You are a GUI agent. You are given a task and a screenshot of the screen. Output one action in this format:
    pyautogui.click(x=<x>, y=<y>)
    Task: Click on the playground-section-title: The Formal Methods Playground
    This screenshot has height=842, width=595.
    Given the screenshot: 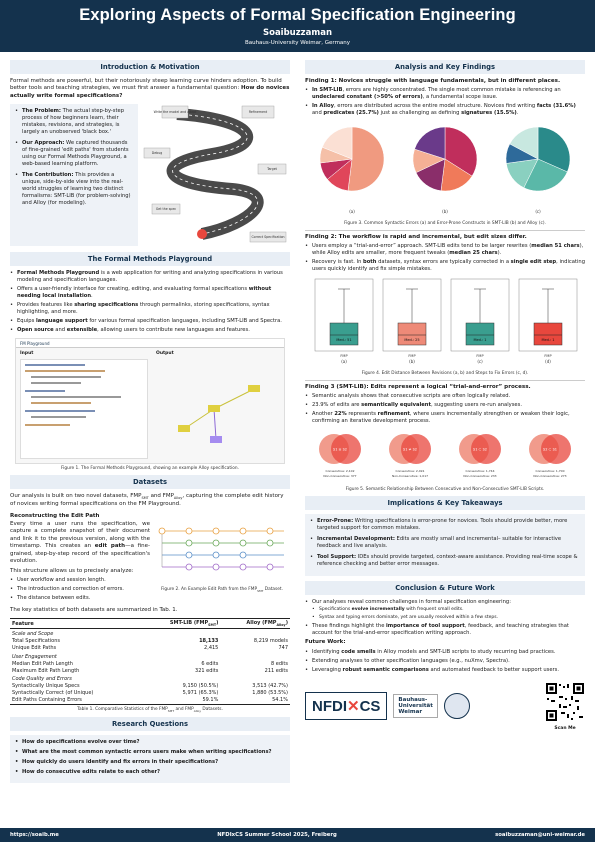 What is the action you would take?
    pyautogui.click(x=150, y=259)
    